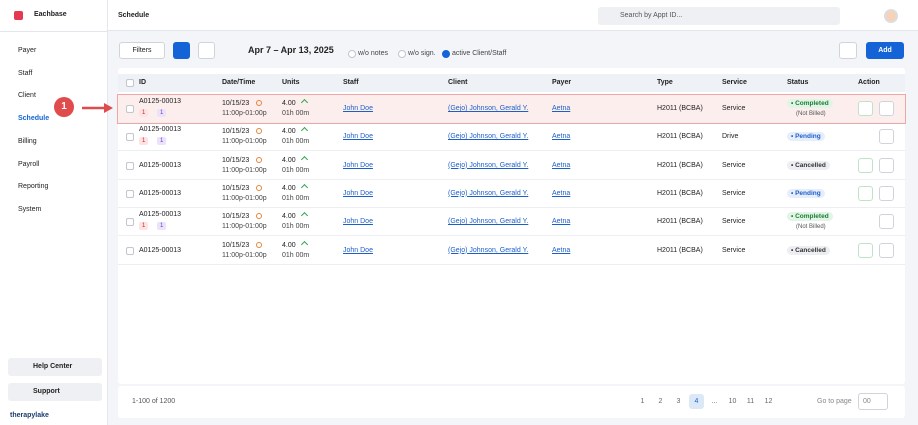 This screenshot has width=918, height=425. What do you see at coordinates (50, 14) in the screenshot?
I see `brand: Eachbase` at bounding box center [50, 14].